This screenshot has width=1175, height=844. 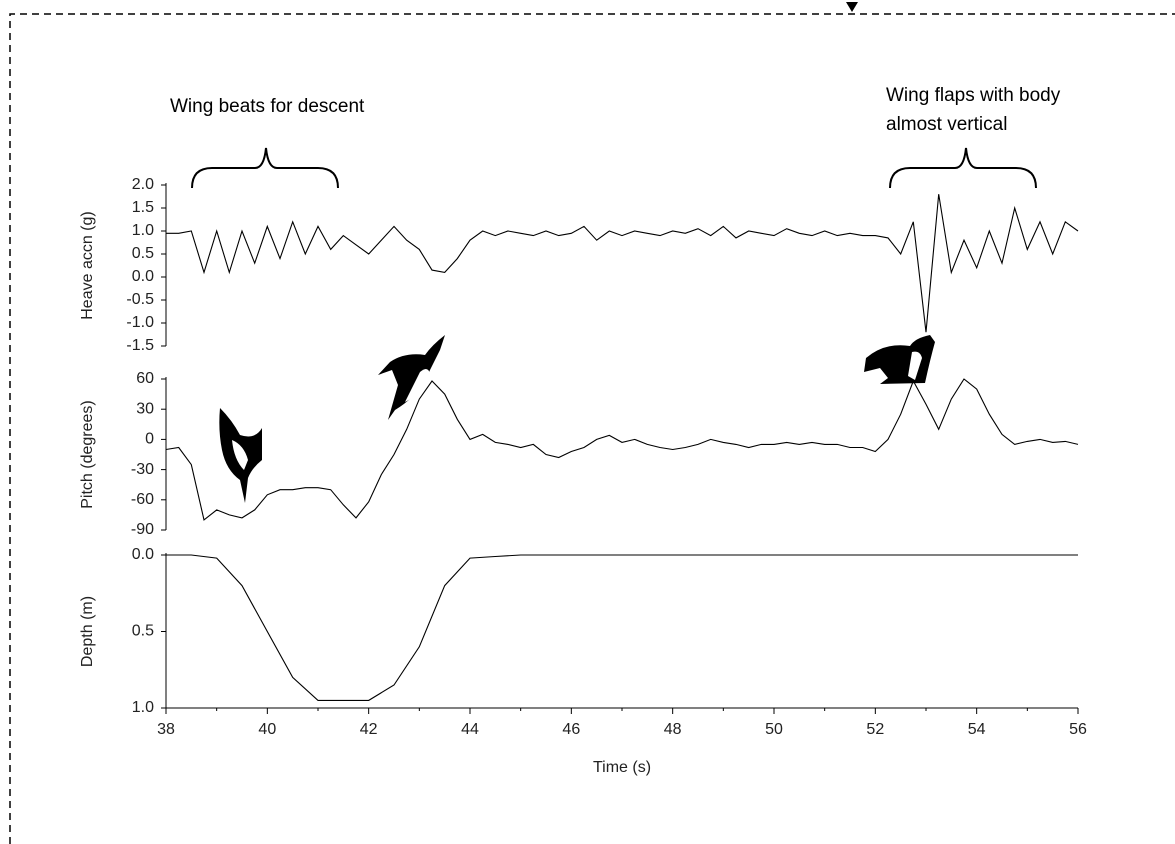 I want to click on y-tick-label: 2.0, so click(x=143, y=184).